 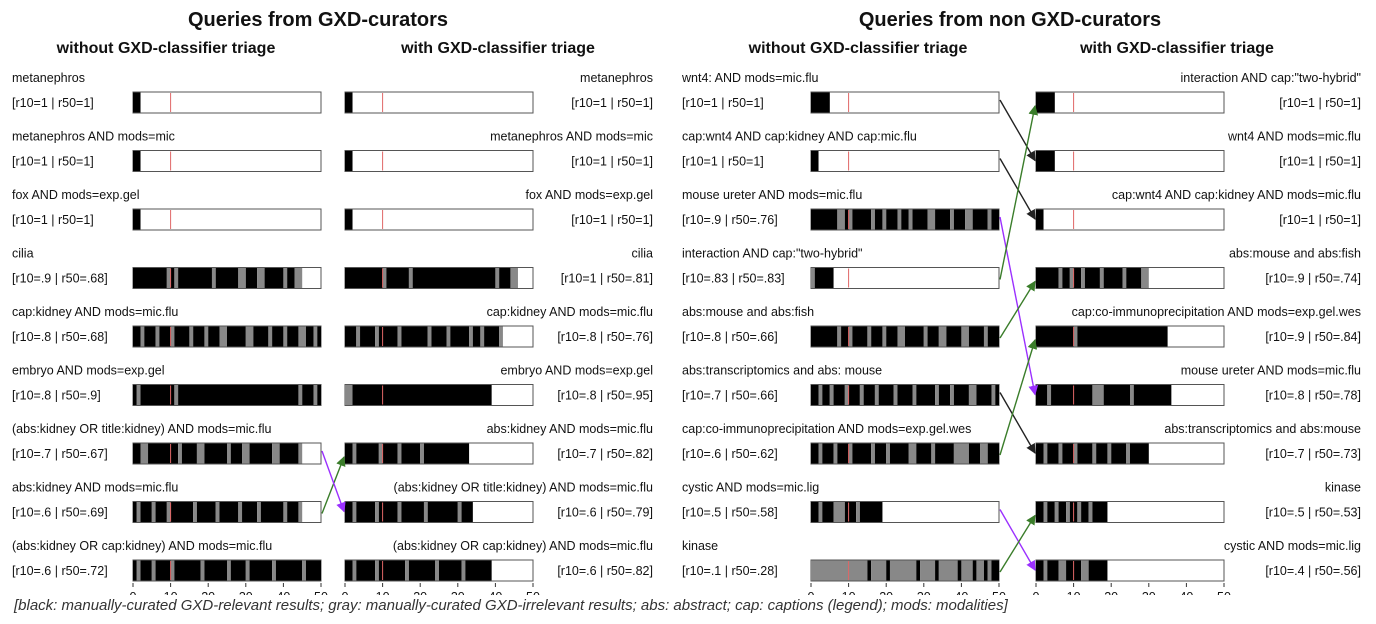 I want to click on query-label: cystic AND mods=mic.lig, so click(x=1292, y=546).